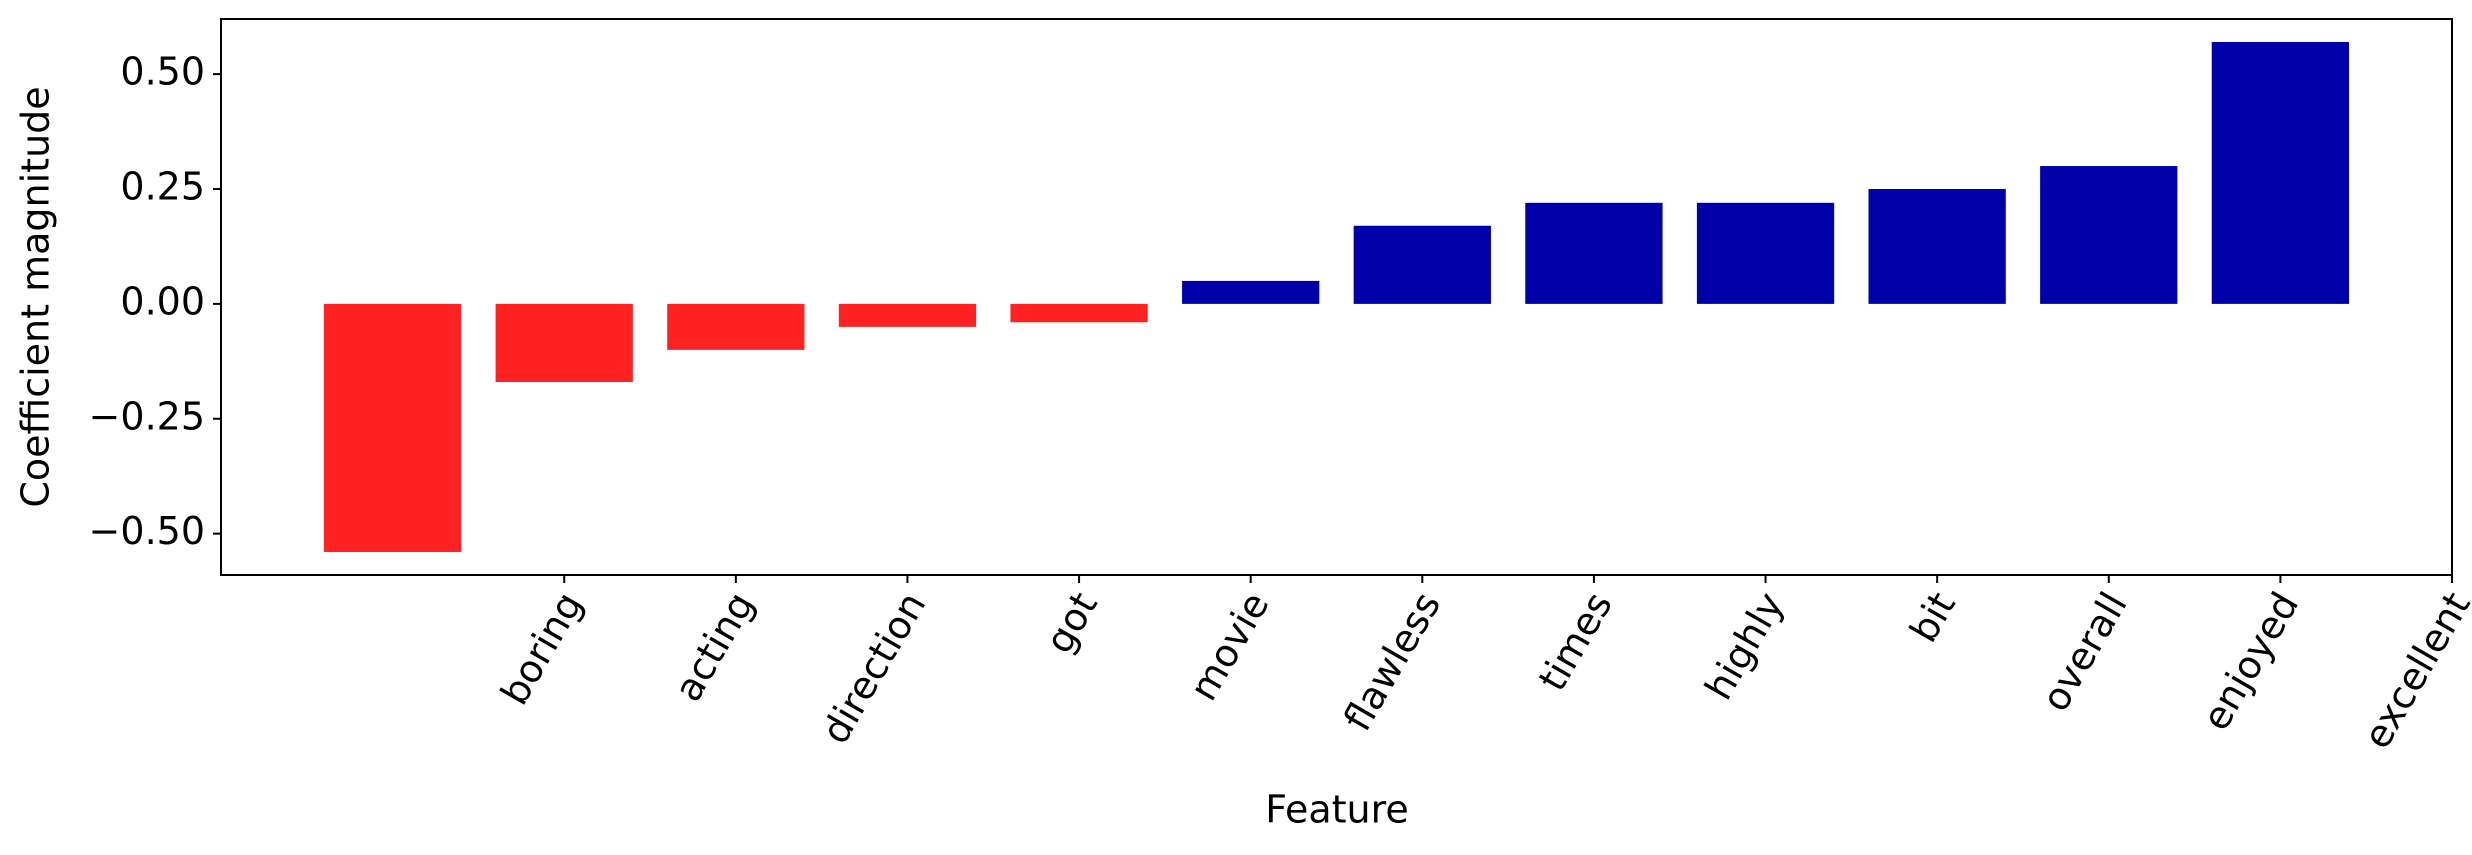 Image resolution: width=2472 pixels, height=855 pixels. Describe the element at coordinates (2413, 670) in the screenshot. I see `x-tick-label: excellent` at that location.